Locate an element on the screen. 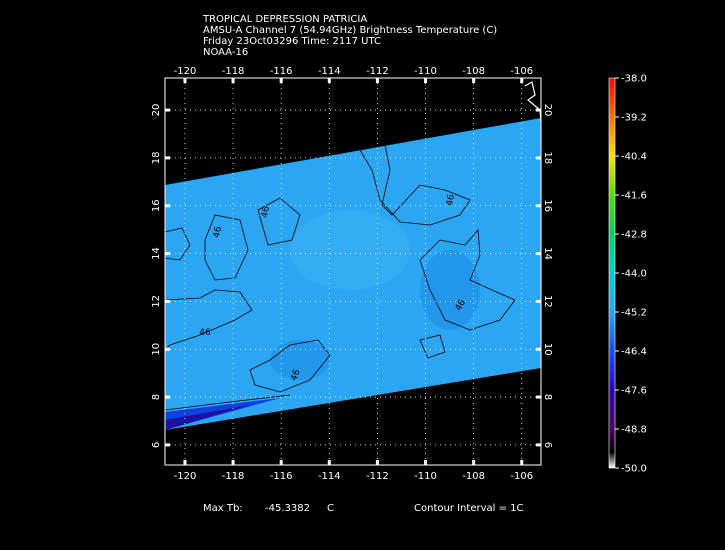  max-value: -45.3382 is located at coordinates (287, 508).